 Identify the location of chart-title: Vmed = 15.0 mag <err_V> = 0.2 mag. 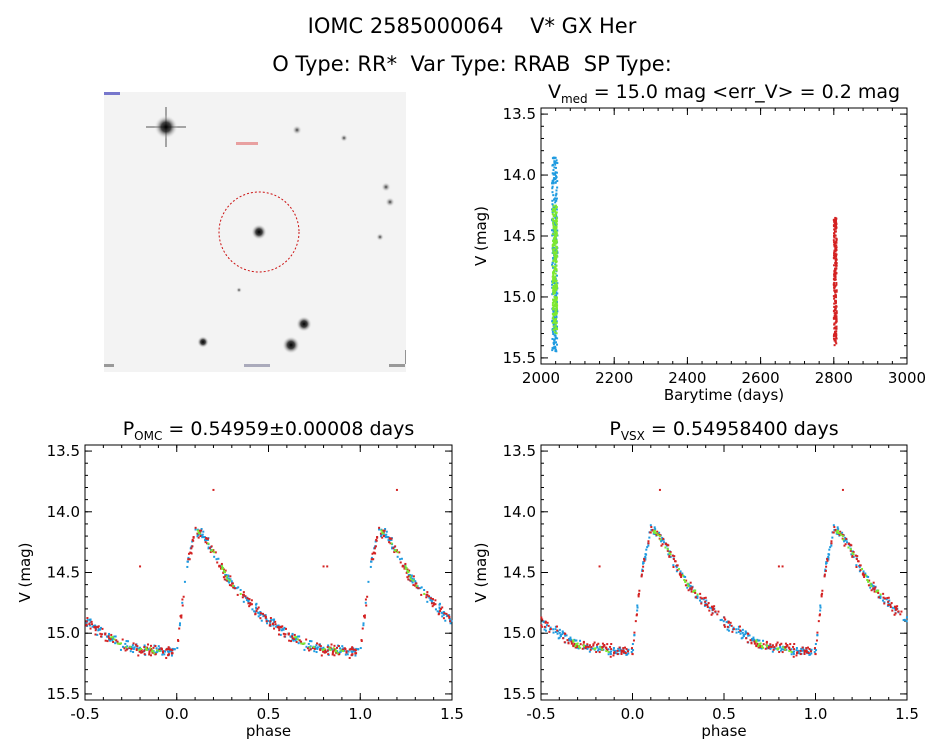
(724, 93).